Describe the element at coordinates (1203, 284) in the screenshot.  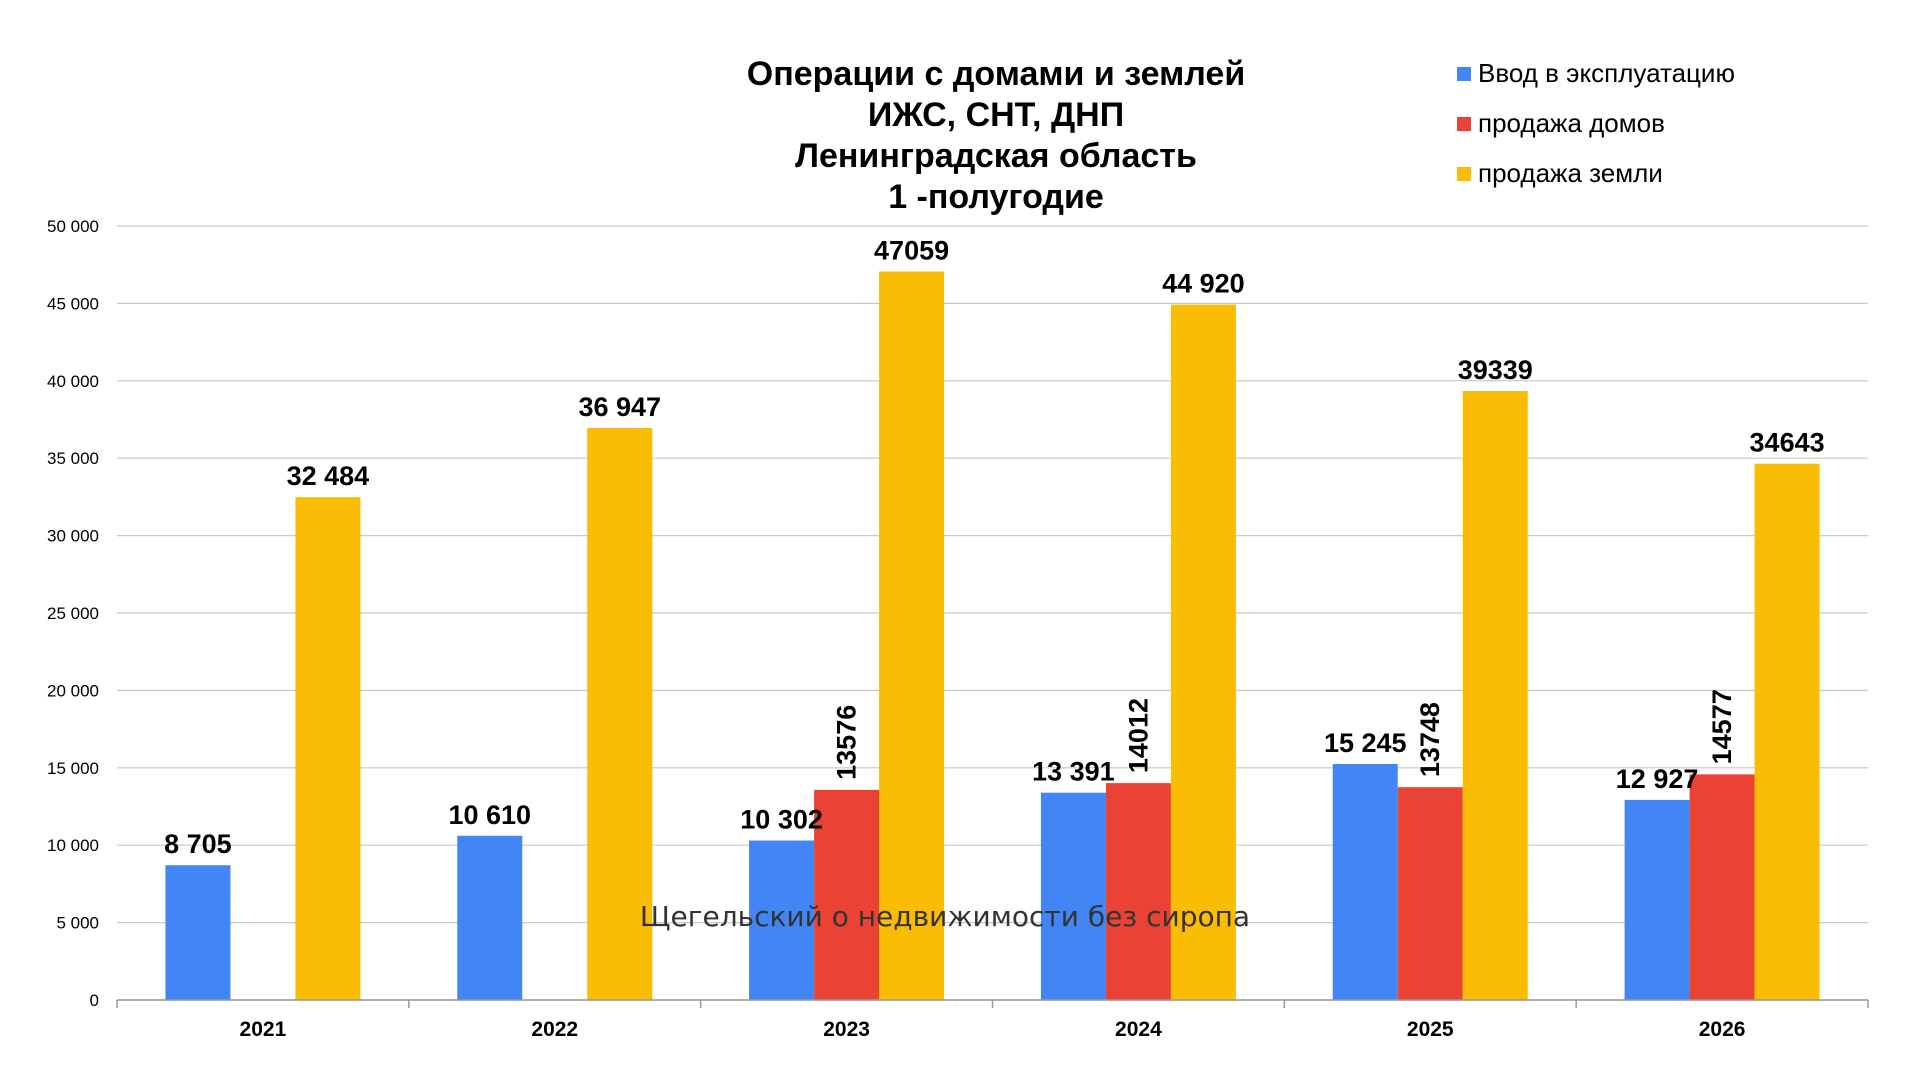
I see `data-label: 44 920` at that location.